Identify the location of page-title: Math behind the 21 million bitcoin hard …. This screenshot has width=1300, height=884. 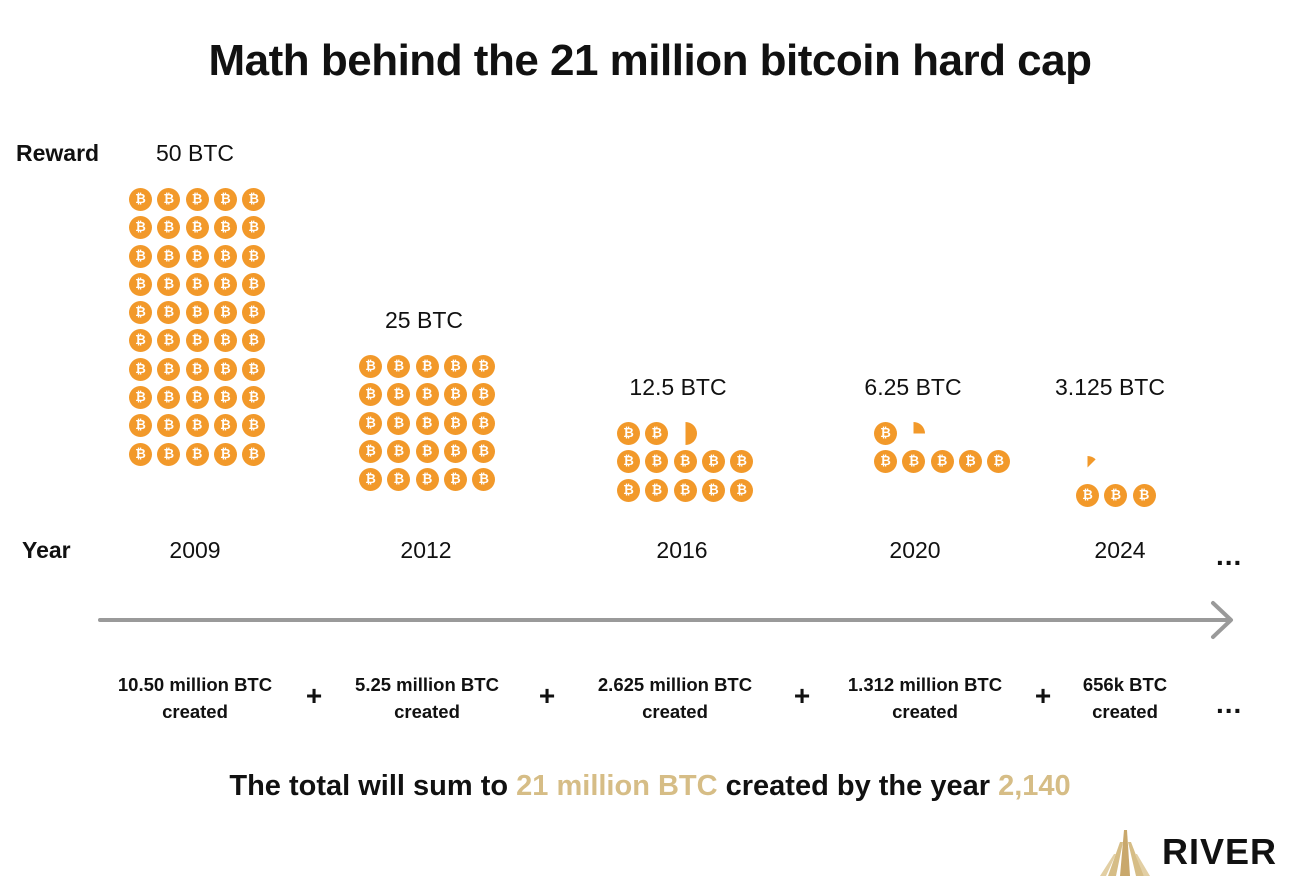
(650, 60).